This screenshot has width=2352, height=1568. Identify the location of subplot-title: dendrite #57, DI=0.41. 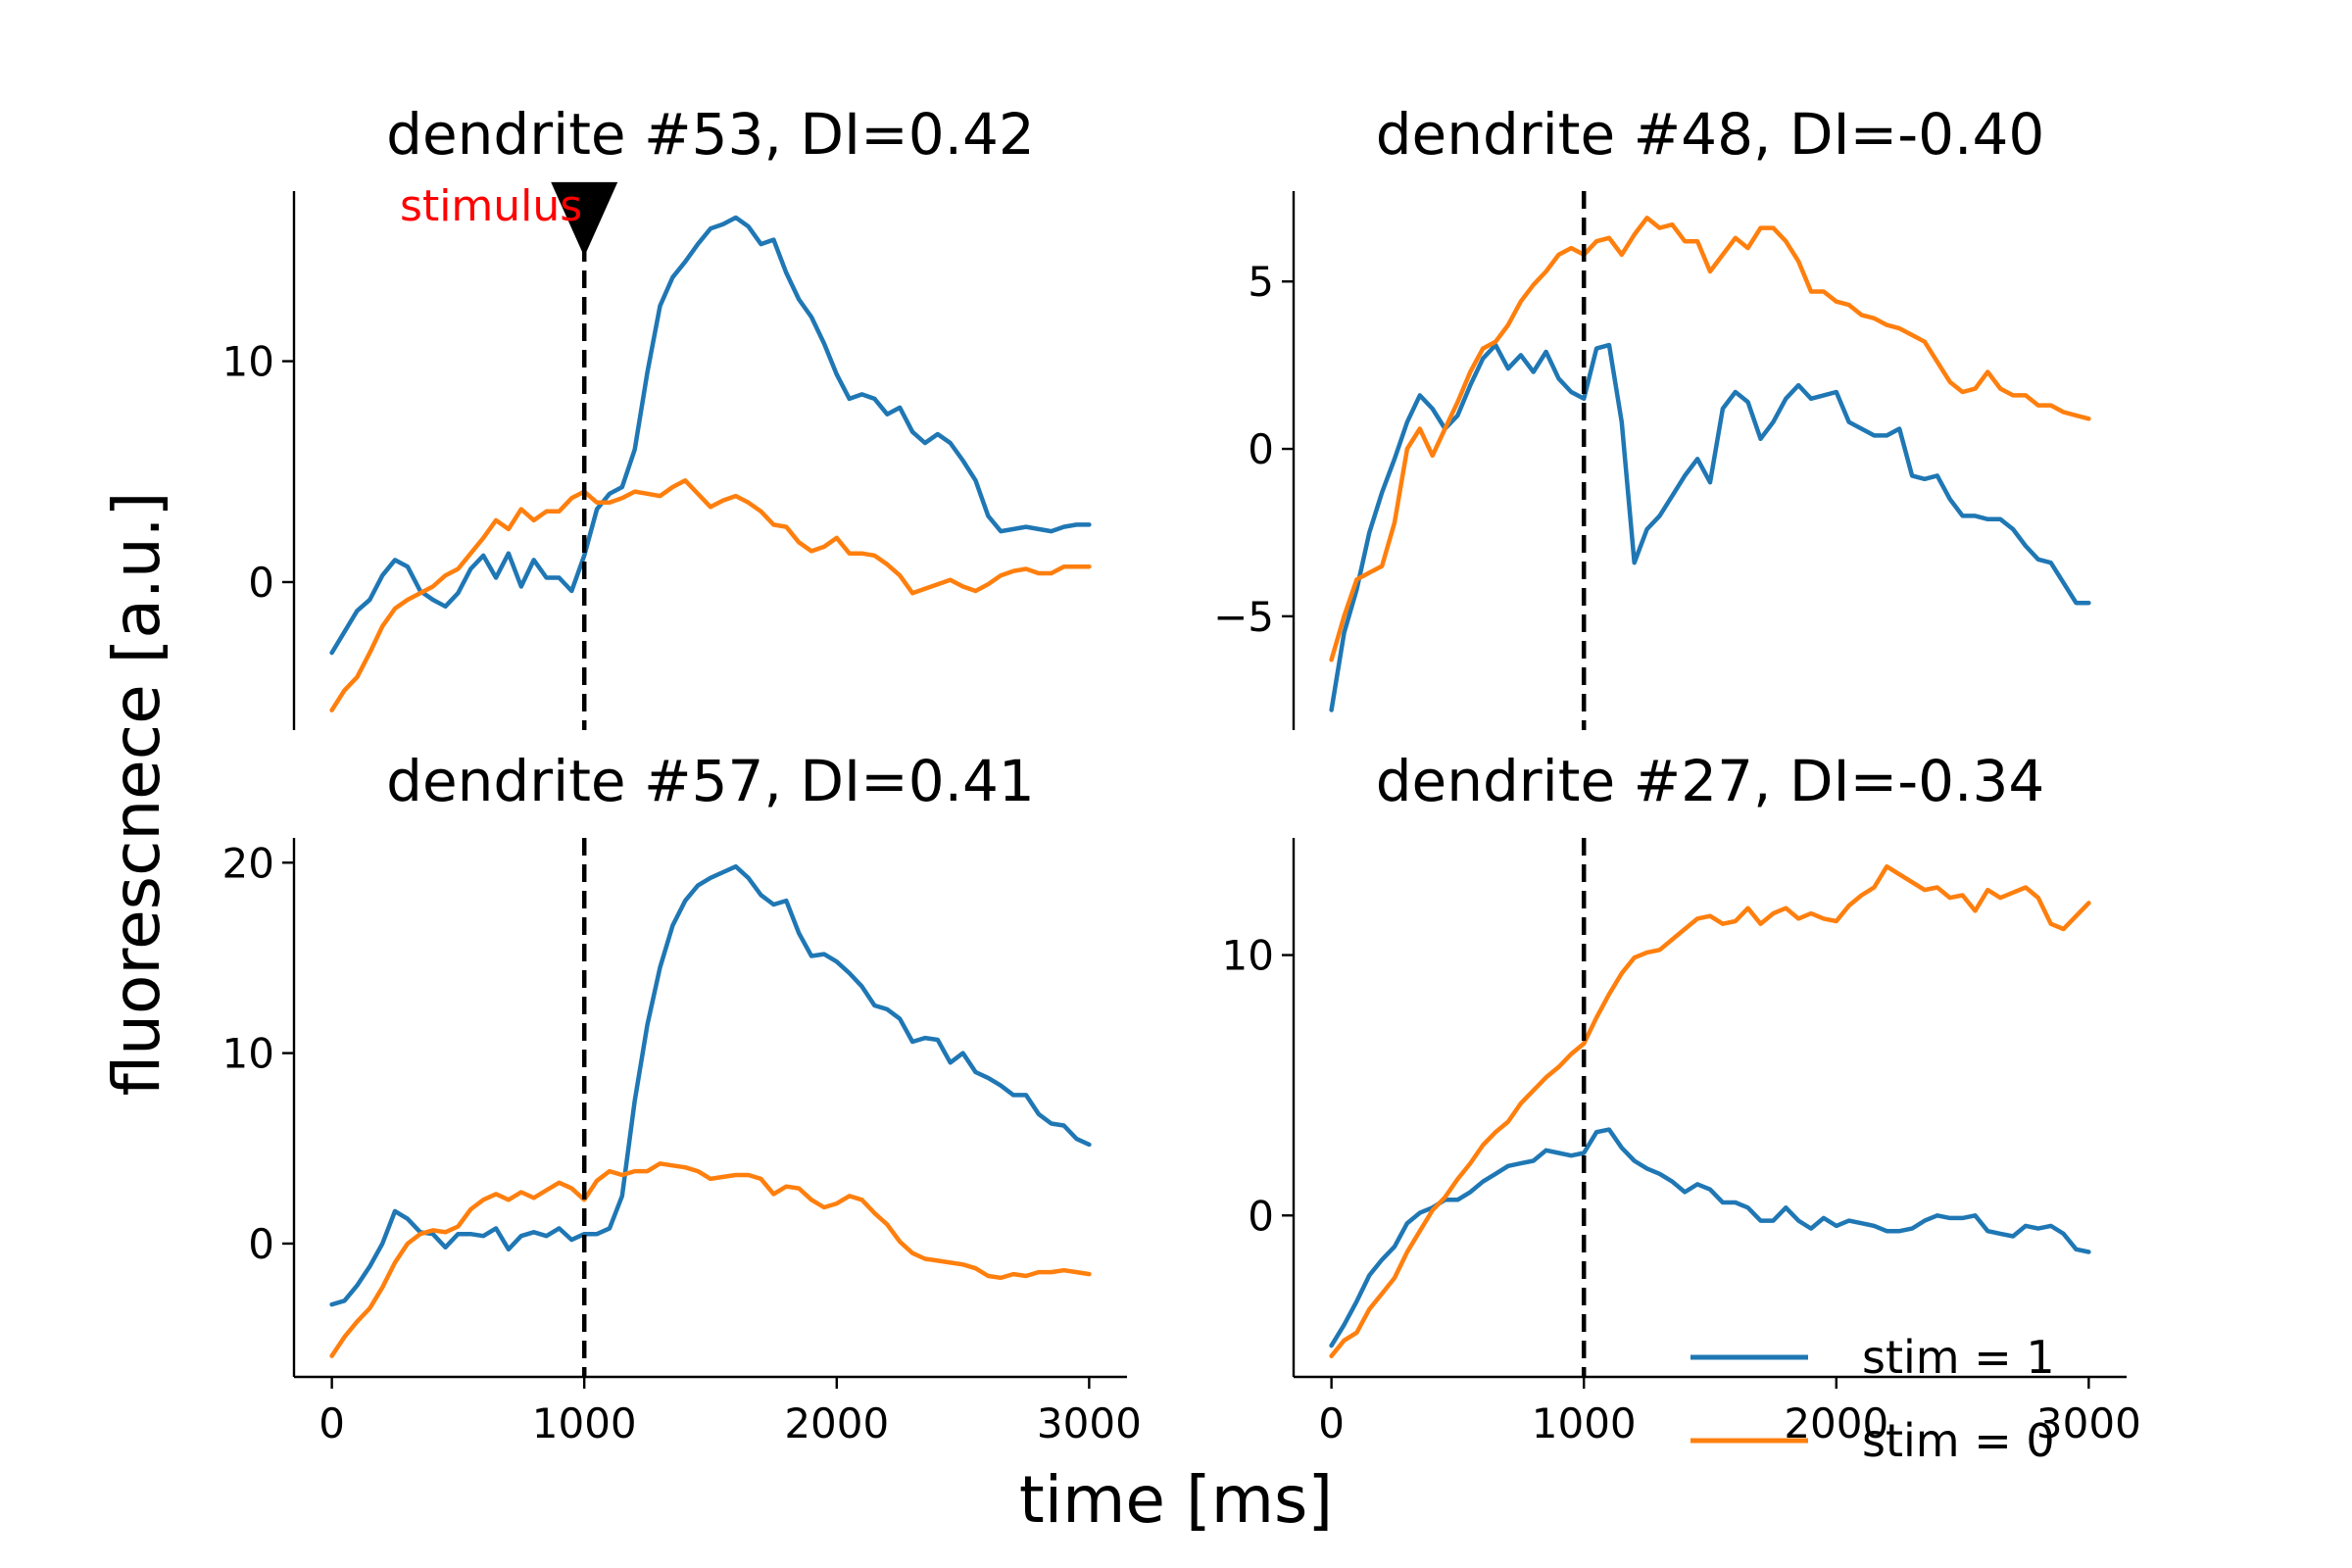
(710, 781).